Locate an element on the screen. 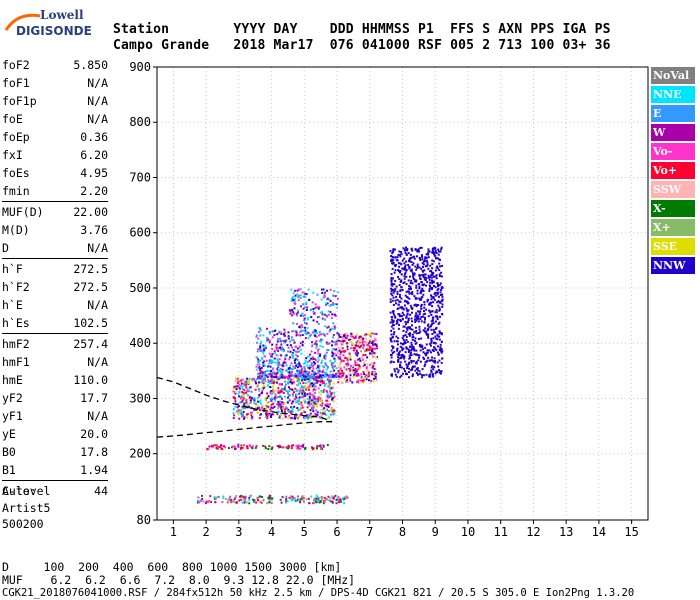 Image resolution: width=700 pixels, height=600 pixels. parameter-name: yF2 is located at coordinates (12, 398).